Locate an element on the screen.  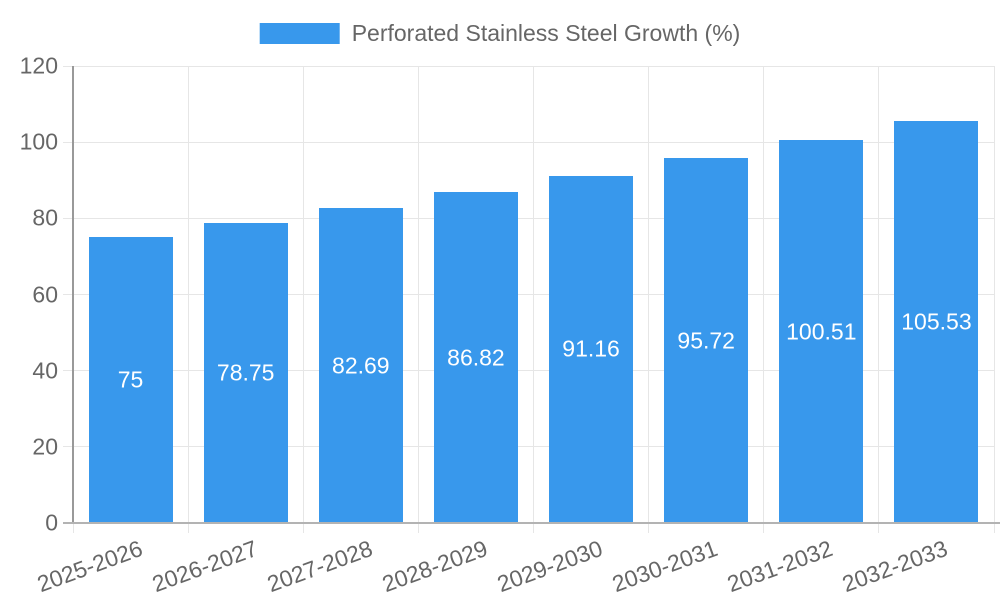
y-axis-tick-label: 40 is located at coordinates (45, 370).